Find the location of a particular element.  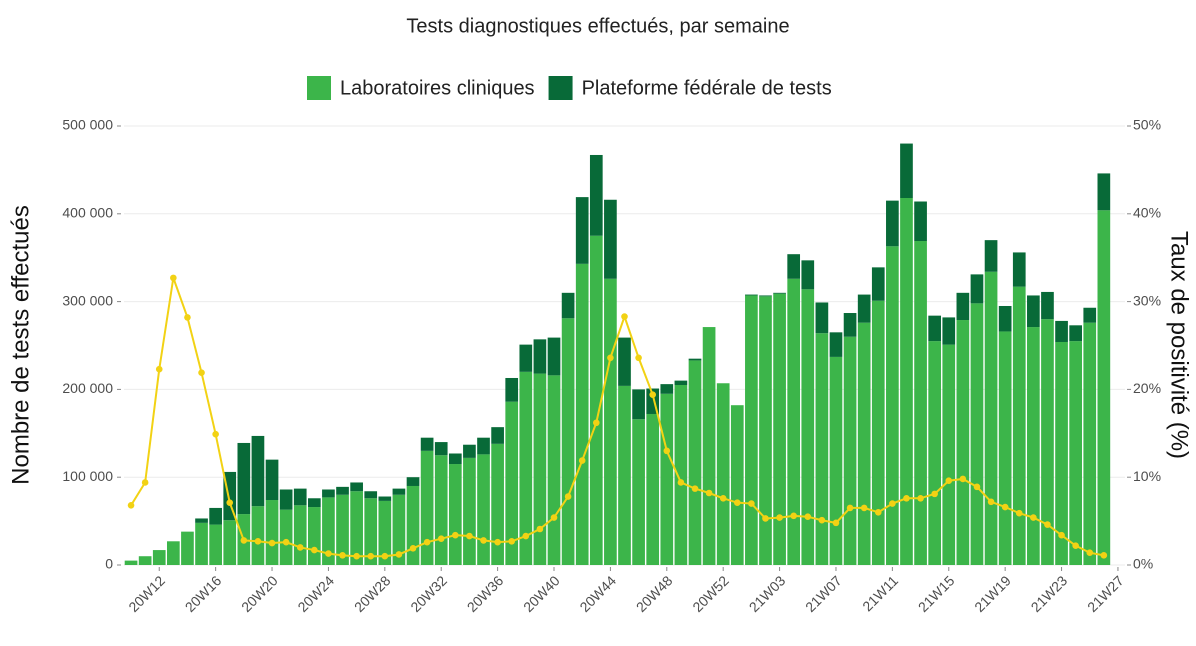

x-tick-label: 21W11 is located at coordinates (880, 593).